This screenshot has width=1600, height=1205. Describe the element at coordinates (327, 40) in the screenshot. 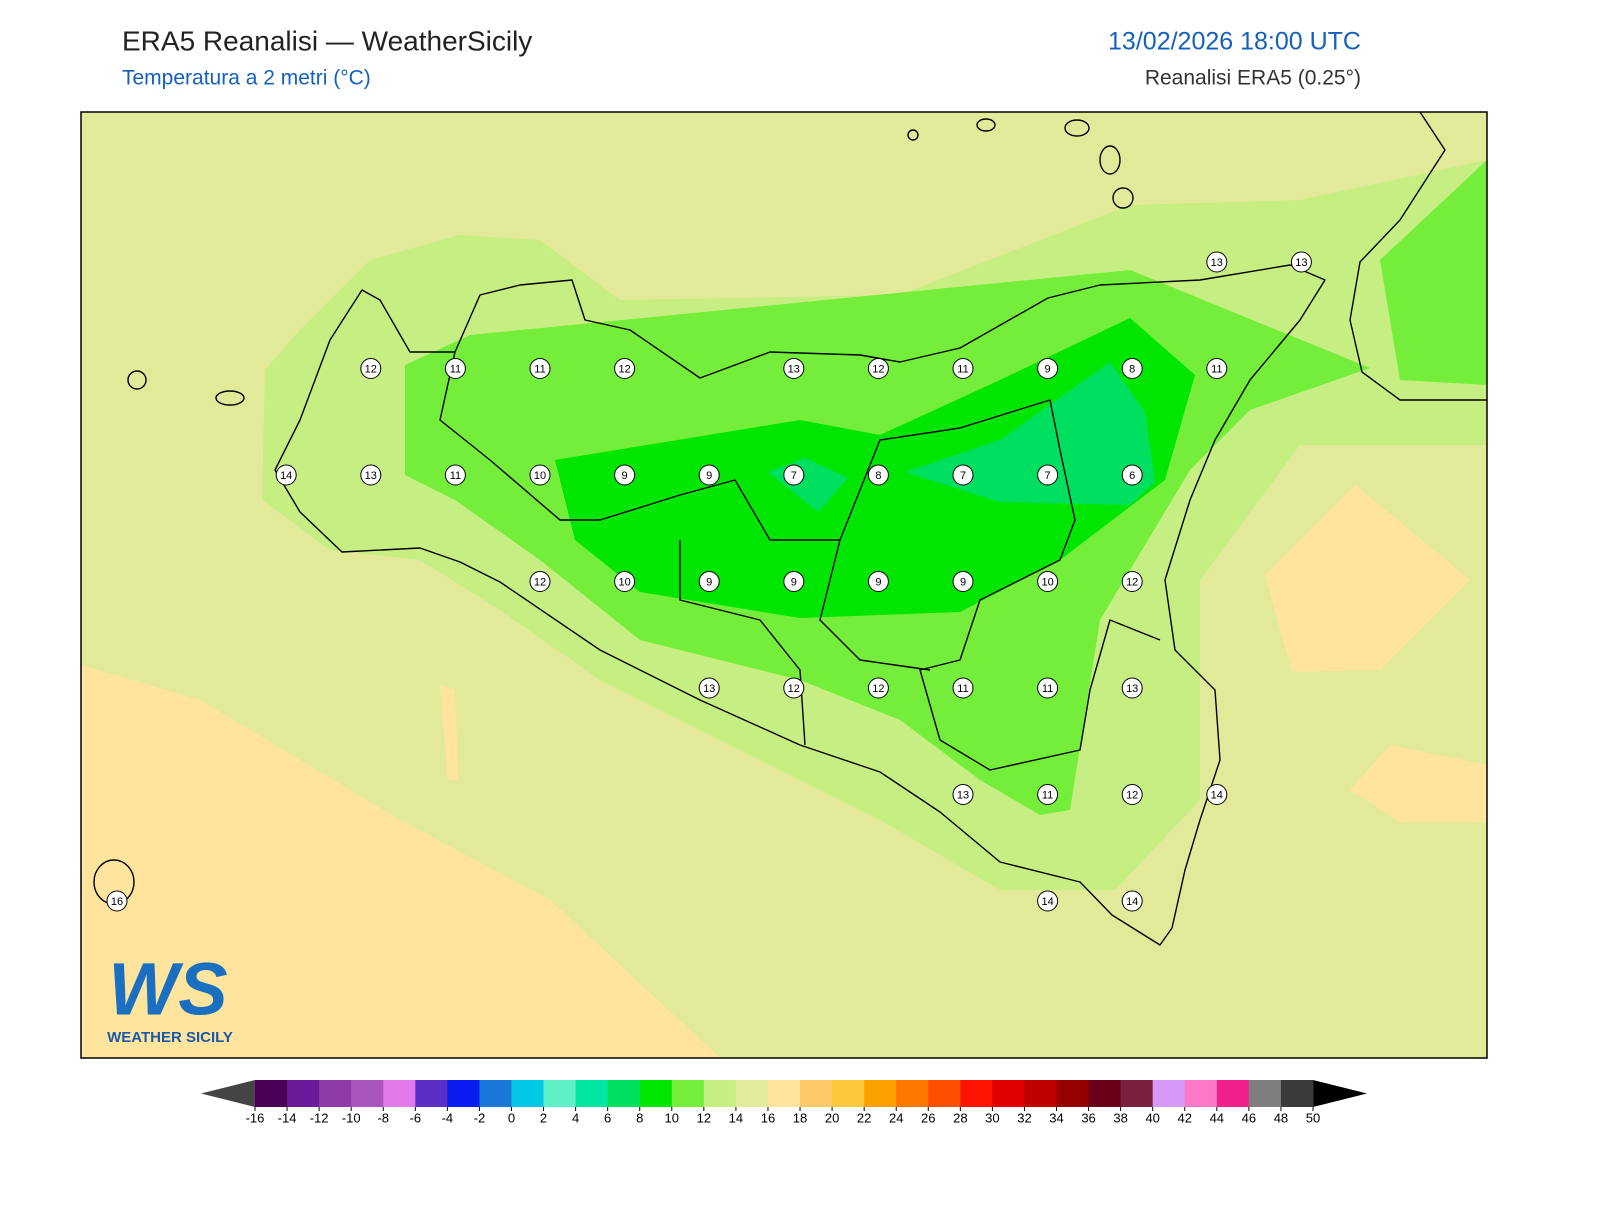

I see `title: ERA5 Reanalisi — WeatherSicily` at that location.